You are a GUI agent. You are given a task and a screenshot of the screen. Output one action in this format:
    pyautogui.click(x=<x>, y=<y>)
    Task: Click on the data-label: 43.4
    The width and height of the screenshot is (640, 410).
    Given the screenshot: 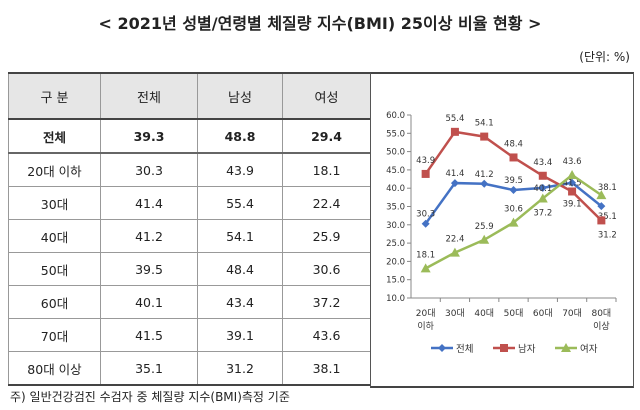 What is the action you would take?
    pyautogui.click(x=542, y=163)
    